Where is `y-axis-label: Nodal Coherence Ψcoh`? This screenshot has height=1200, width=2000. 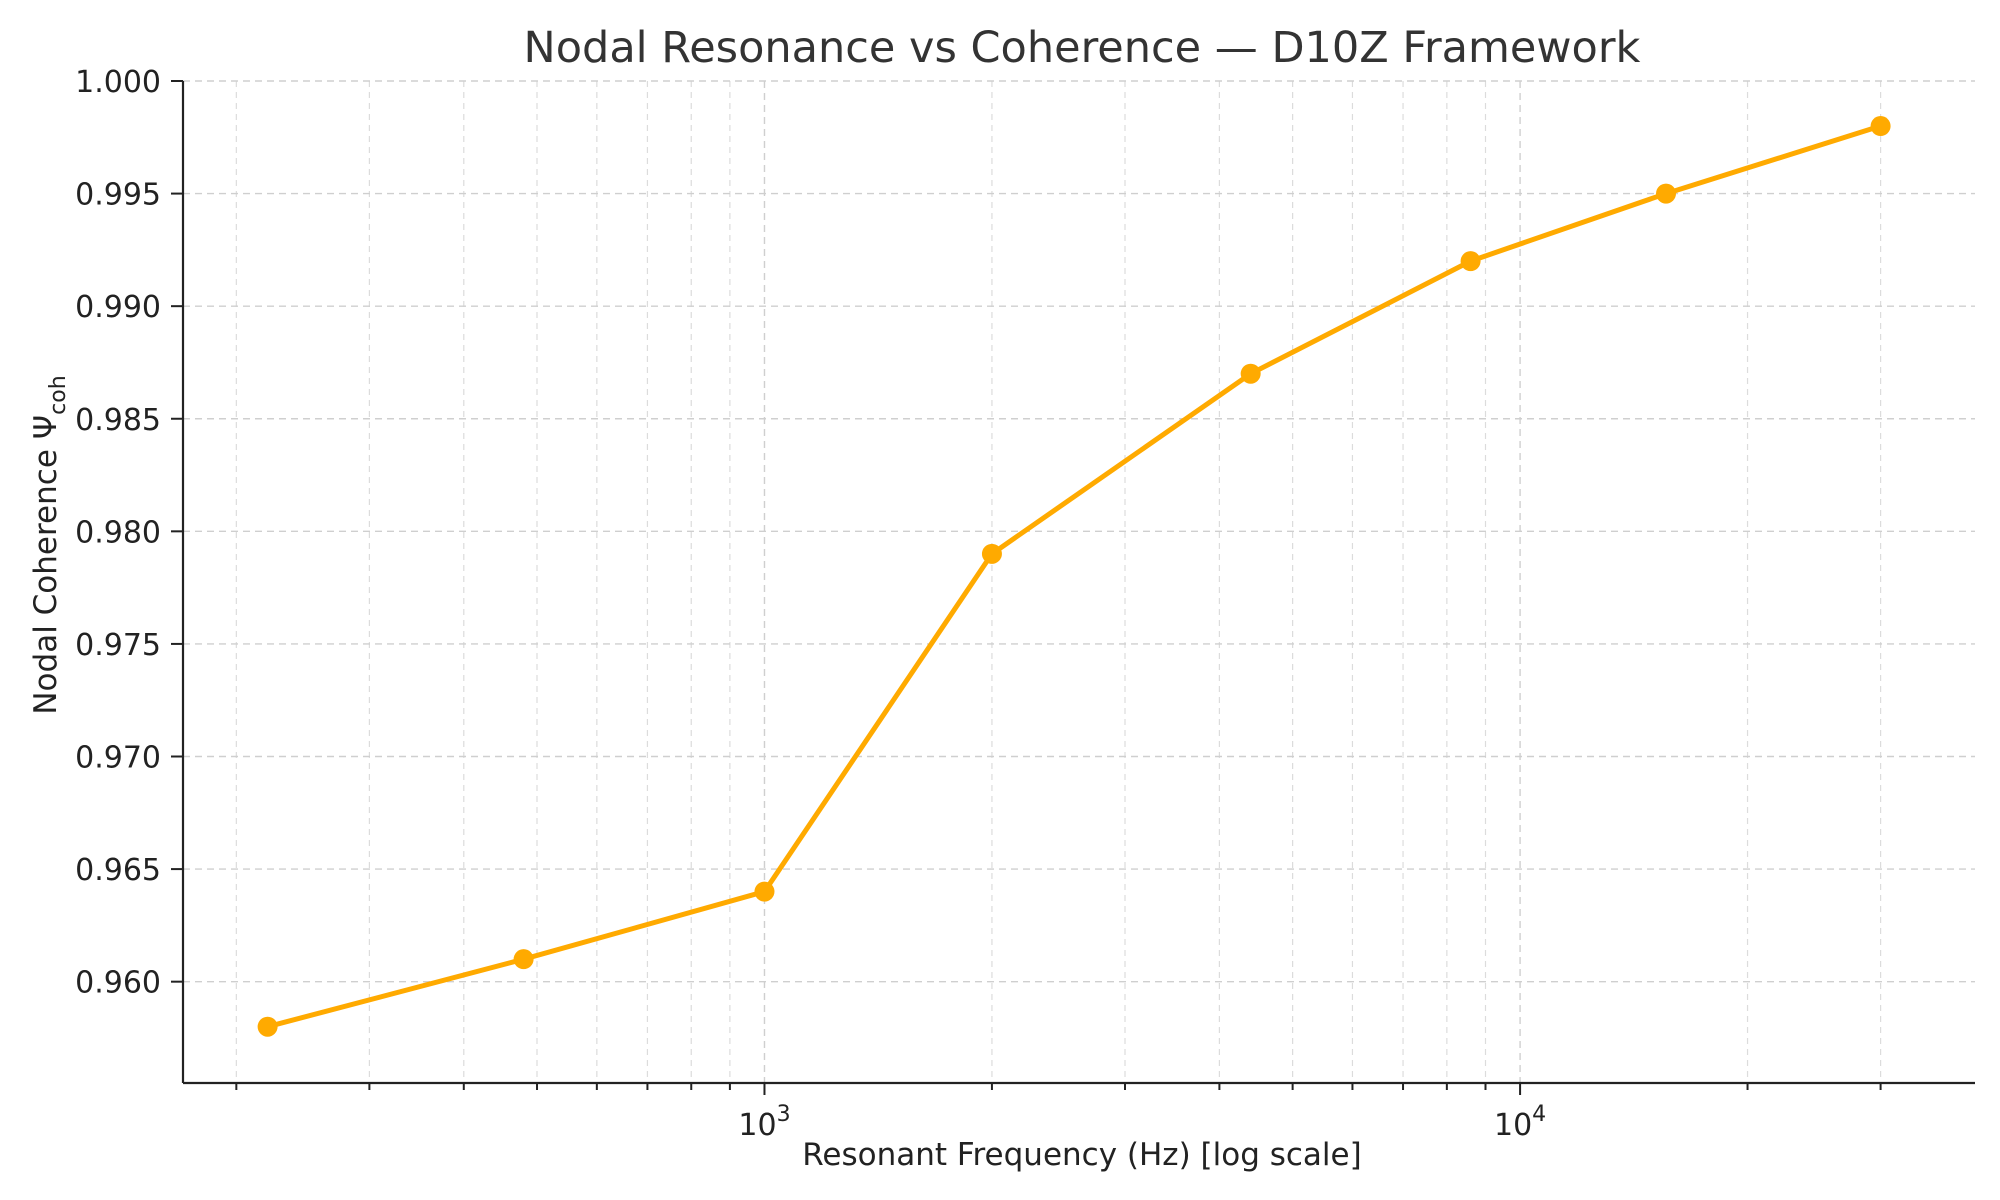 y-axis-label: Nodal Coherence Ψcoh is located at coordinates (49, 544).